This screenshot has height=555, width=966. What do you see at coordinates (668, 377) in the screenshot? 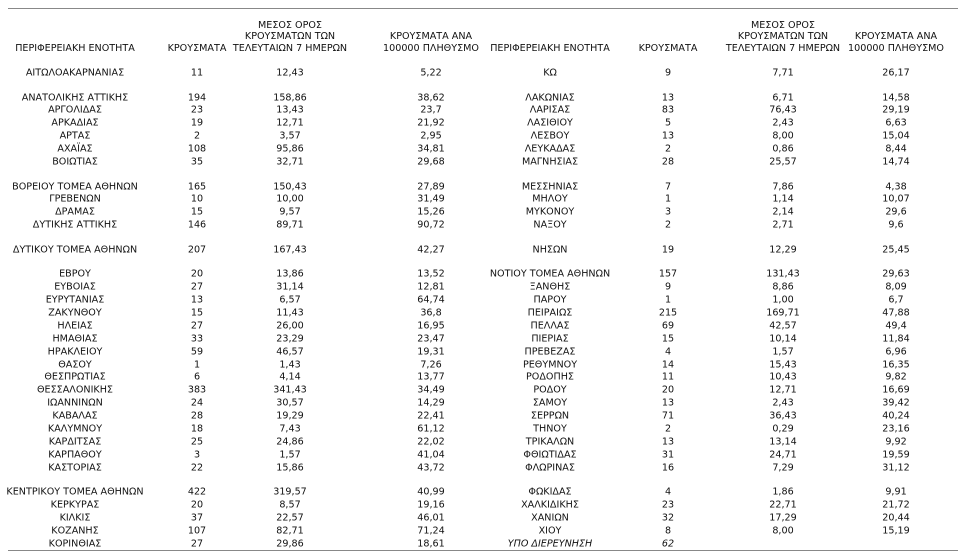
I see `cases: 11` at bounding box center [668, 377].